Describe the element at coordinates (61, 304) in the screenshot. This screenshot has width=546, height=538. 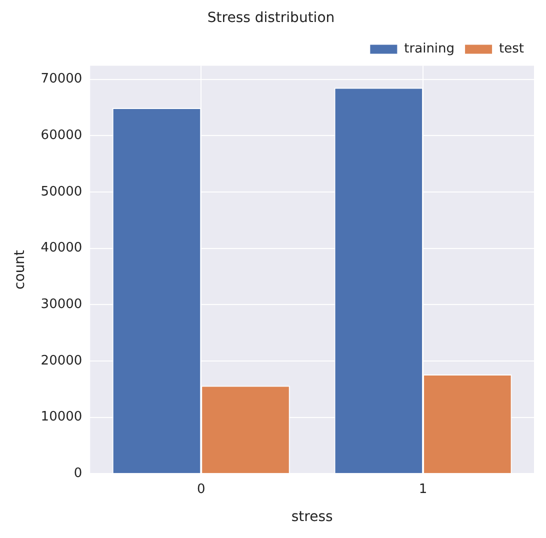
I see `y-tick-label: 30000` at that location.